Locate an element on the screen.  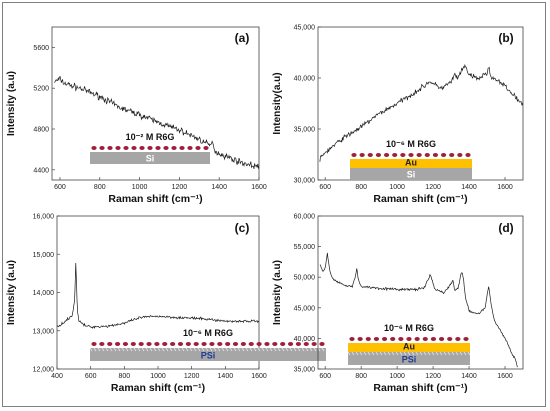
y-tick-label: 40,000 is located at coordinates (305, 79).